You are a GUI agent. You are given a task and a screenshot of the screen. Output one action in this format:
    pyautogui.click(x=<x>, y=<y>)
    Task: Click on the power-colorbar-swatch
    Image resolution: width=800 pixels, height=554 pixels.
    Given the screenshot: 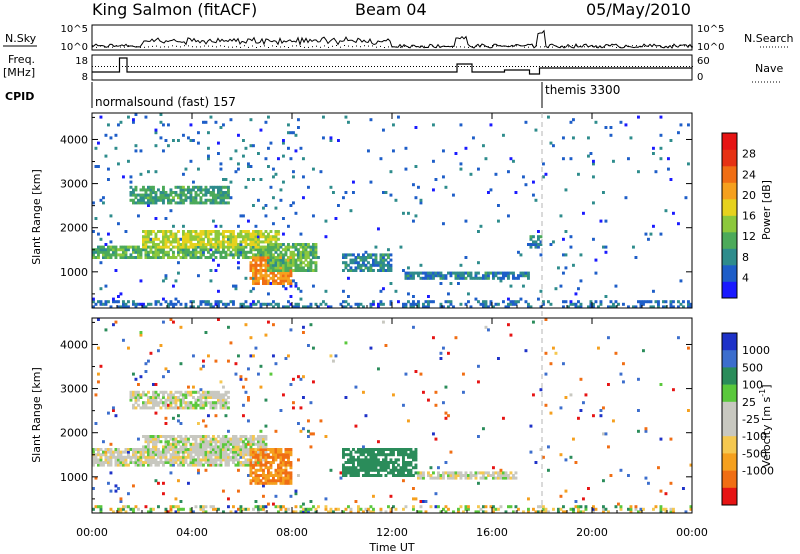 What is the action you would take?
    pyautogui.click(x=729, y=257)
    